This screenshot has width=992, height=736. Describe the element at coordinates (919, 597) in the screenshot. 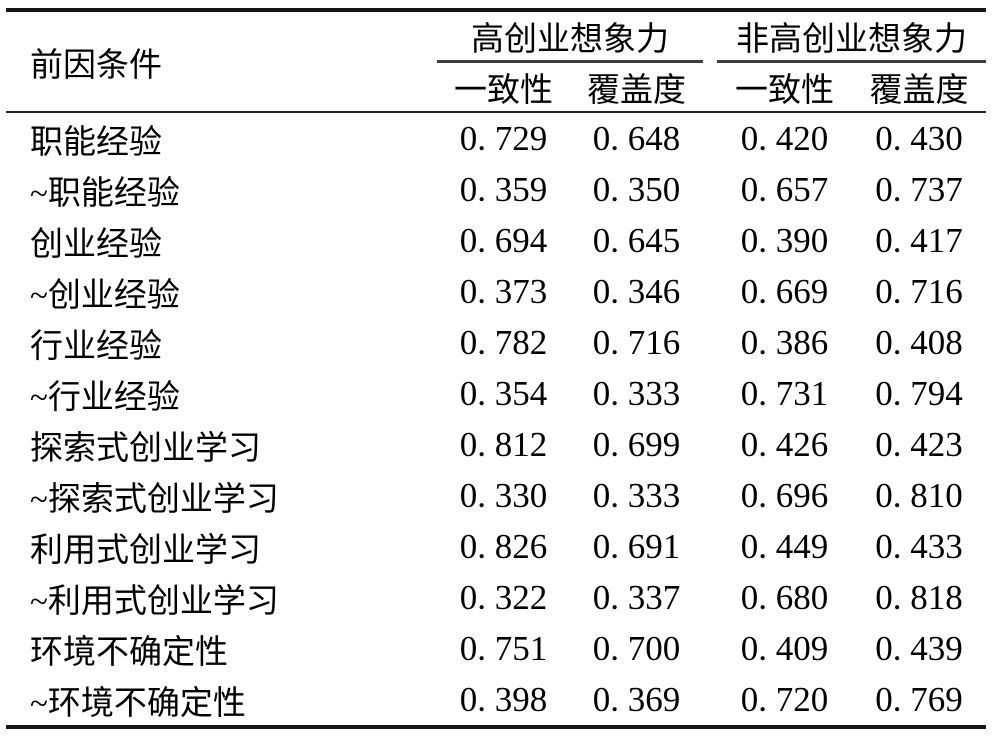

I see `g2-coverage-value: 0. 818` at that location.